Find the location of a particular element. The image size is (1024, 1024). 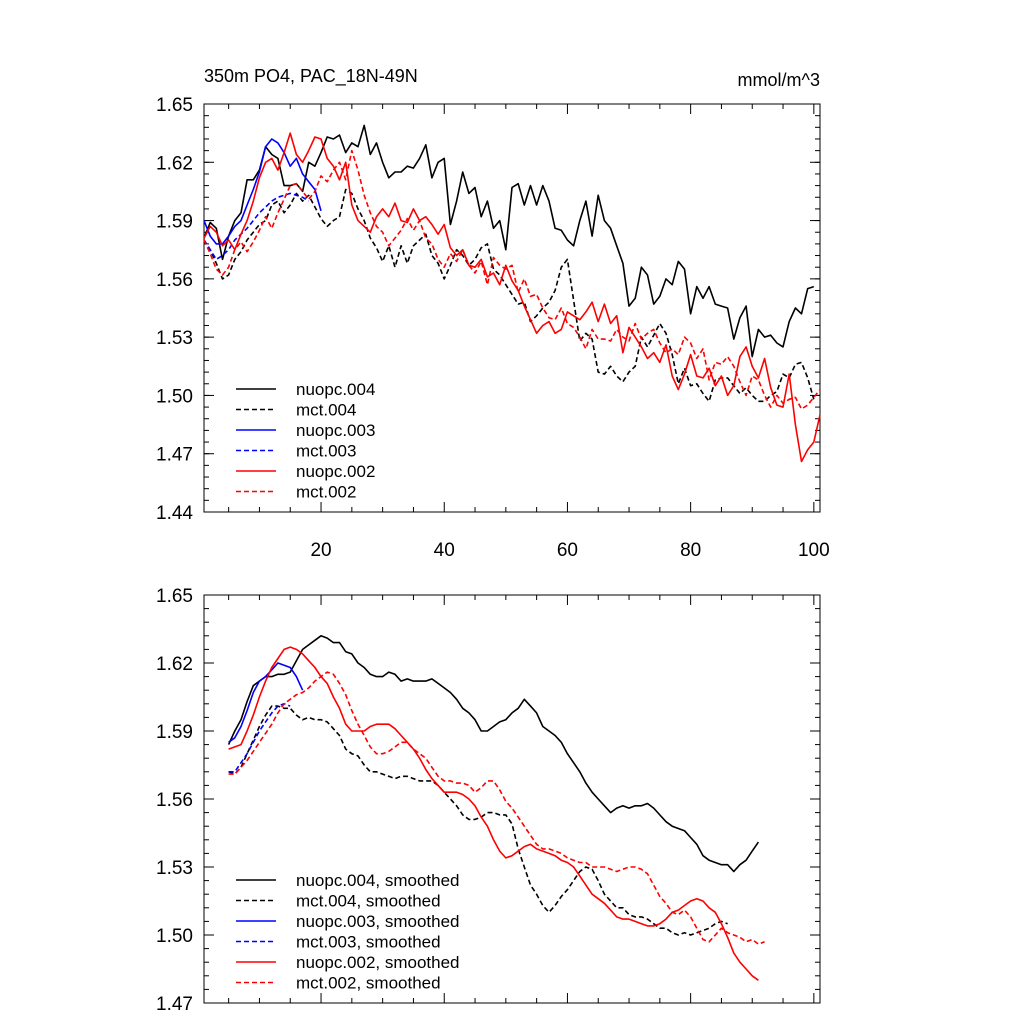

series-line-mct-003-smoothed is located at coordinates (259, 737).